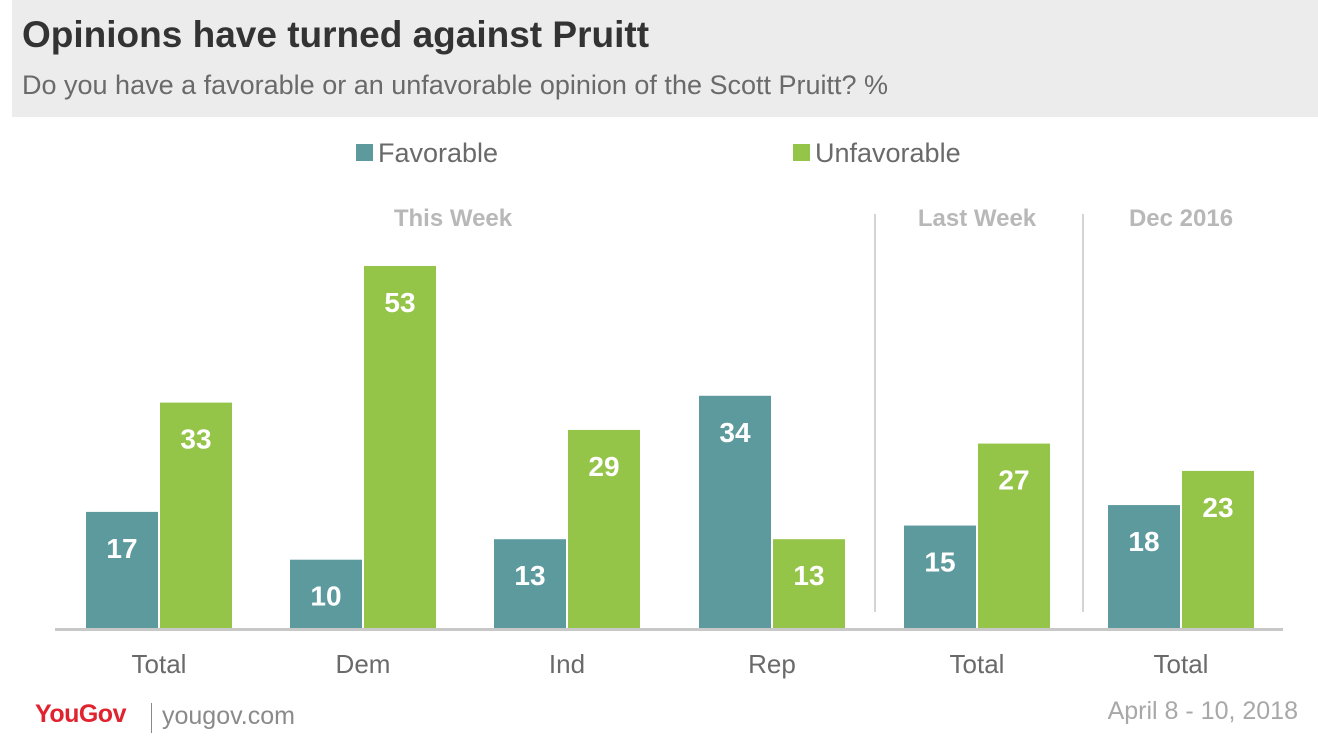 The width and height of the screenshot is (1318, 750). Describe the element at coordinates (159, 664) in the screenshot. I see `x-tick-label-0: Total` at that location.